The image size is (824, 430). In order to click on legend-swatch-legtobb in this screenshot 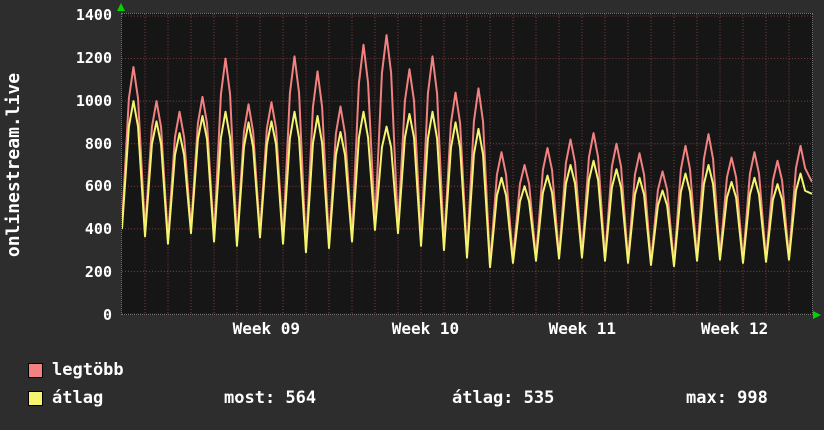, I will do `click(35, 370)`.